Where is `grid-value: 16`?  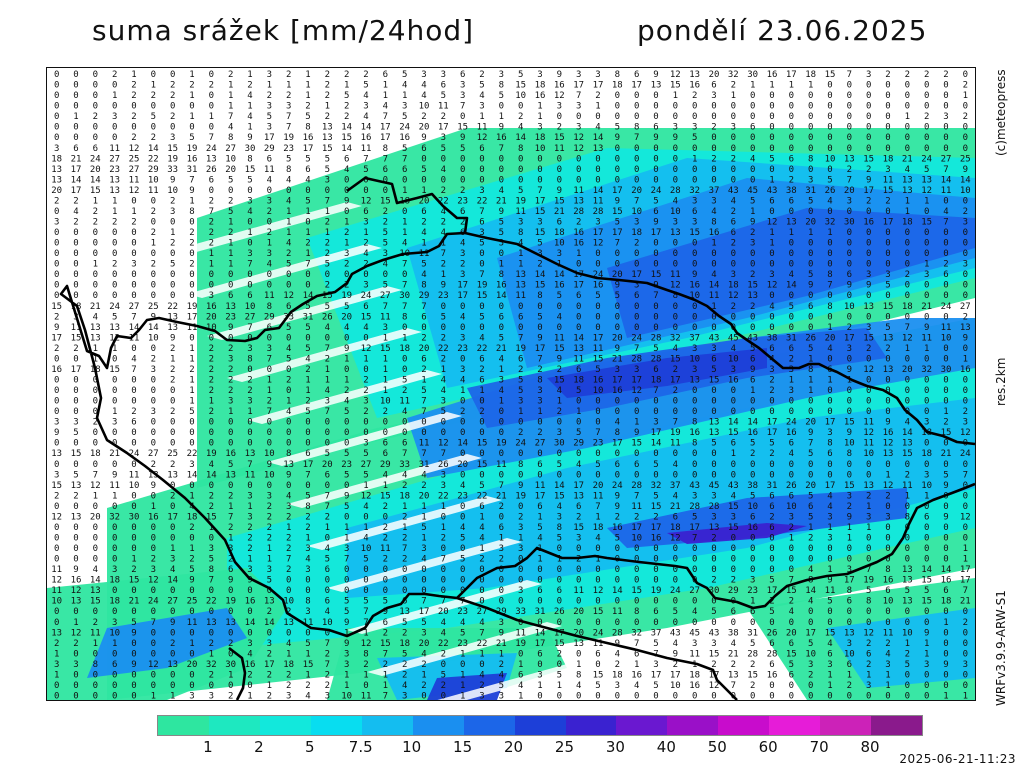 grid-value: 16 is located at coordinates (76, 581).